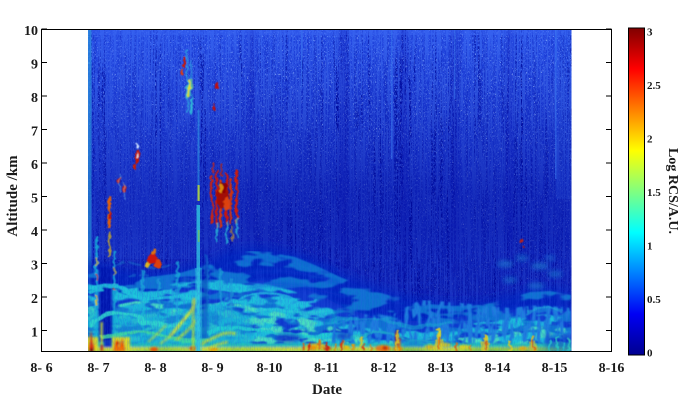 Image resolution: width=695 pixels, height=406 pixels. What do you see at coordinates (384, 368) in the screenshot?
I see `svg-text: 8-12` at bounding box center [384, 368].